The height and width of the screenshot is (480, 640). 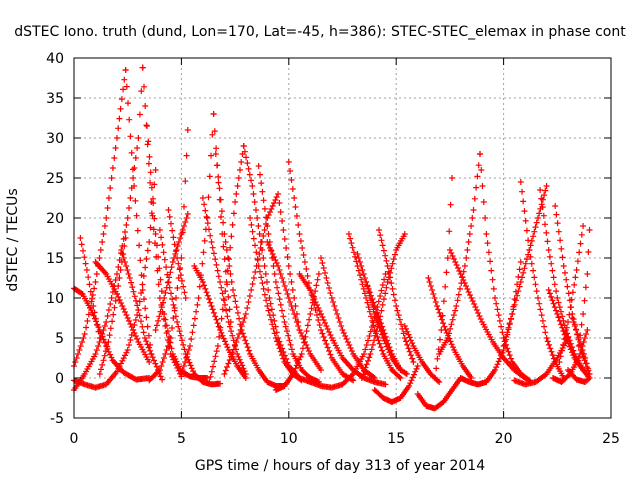 What do you see at coordinates (55, 59) in the screenshot?
I see `y-tick-label: 40` at bounding box center [55, 59].